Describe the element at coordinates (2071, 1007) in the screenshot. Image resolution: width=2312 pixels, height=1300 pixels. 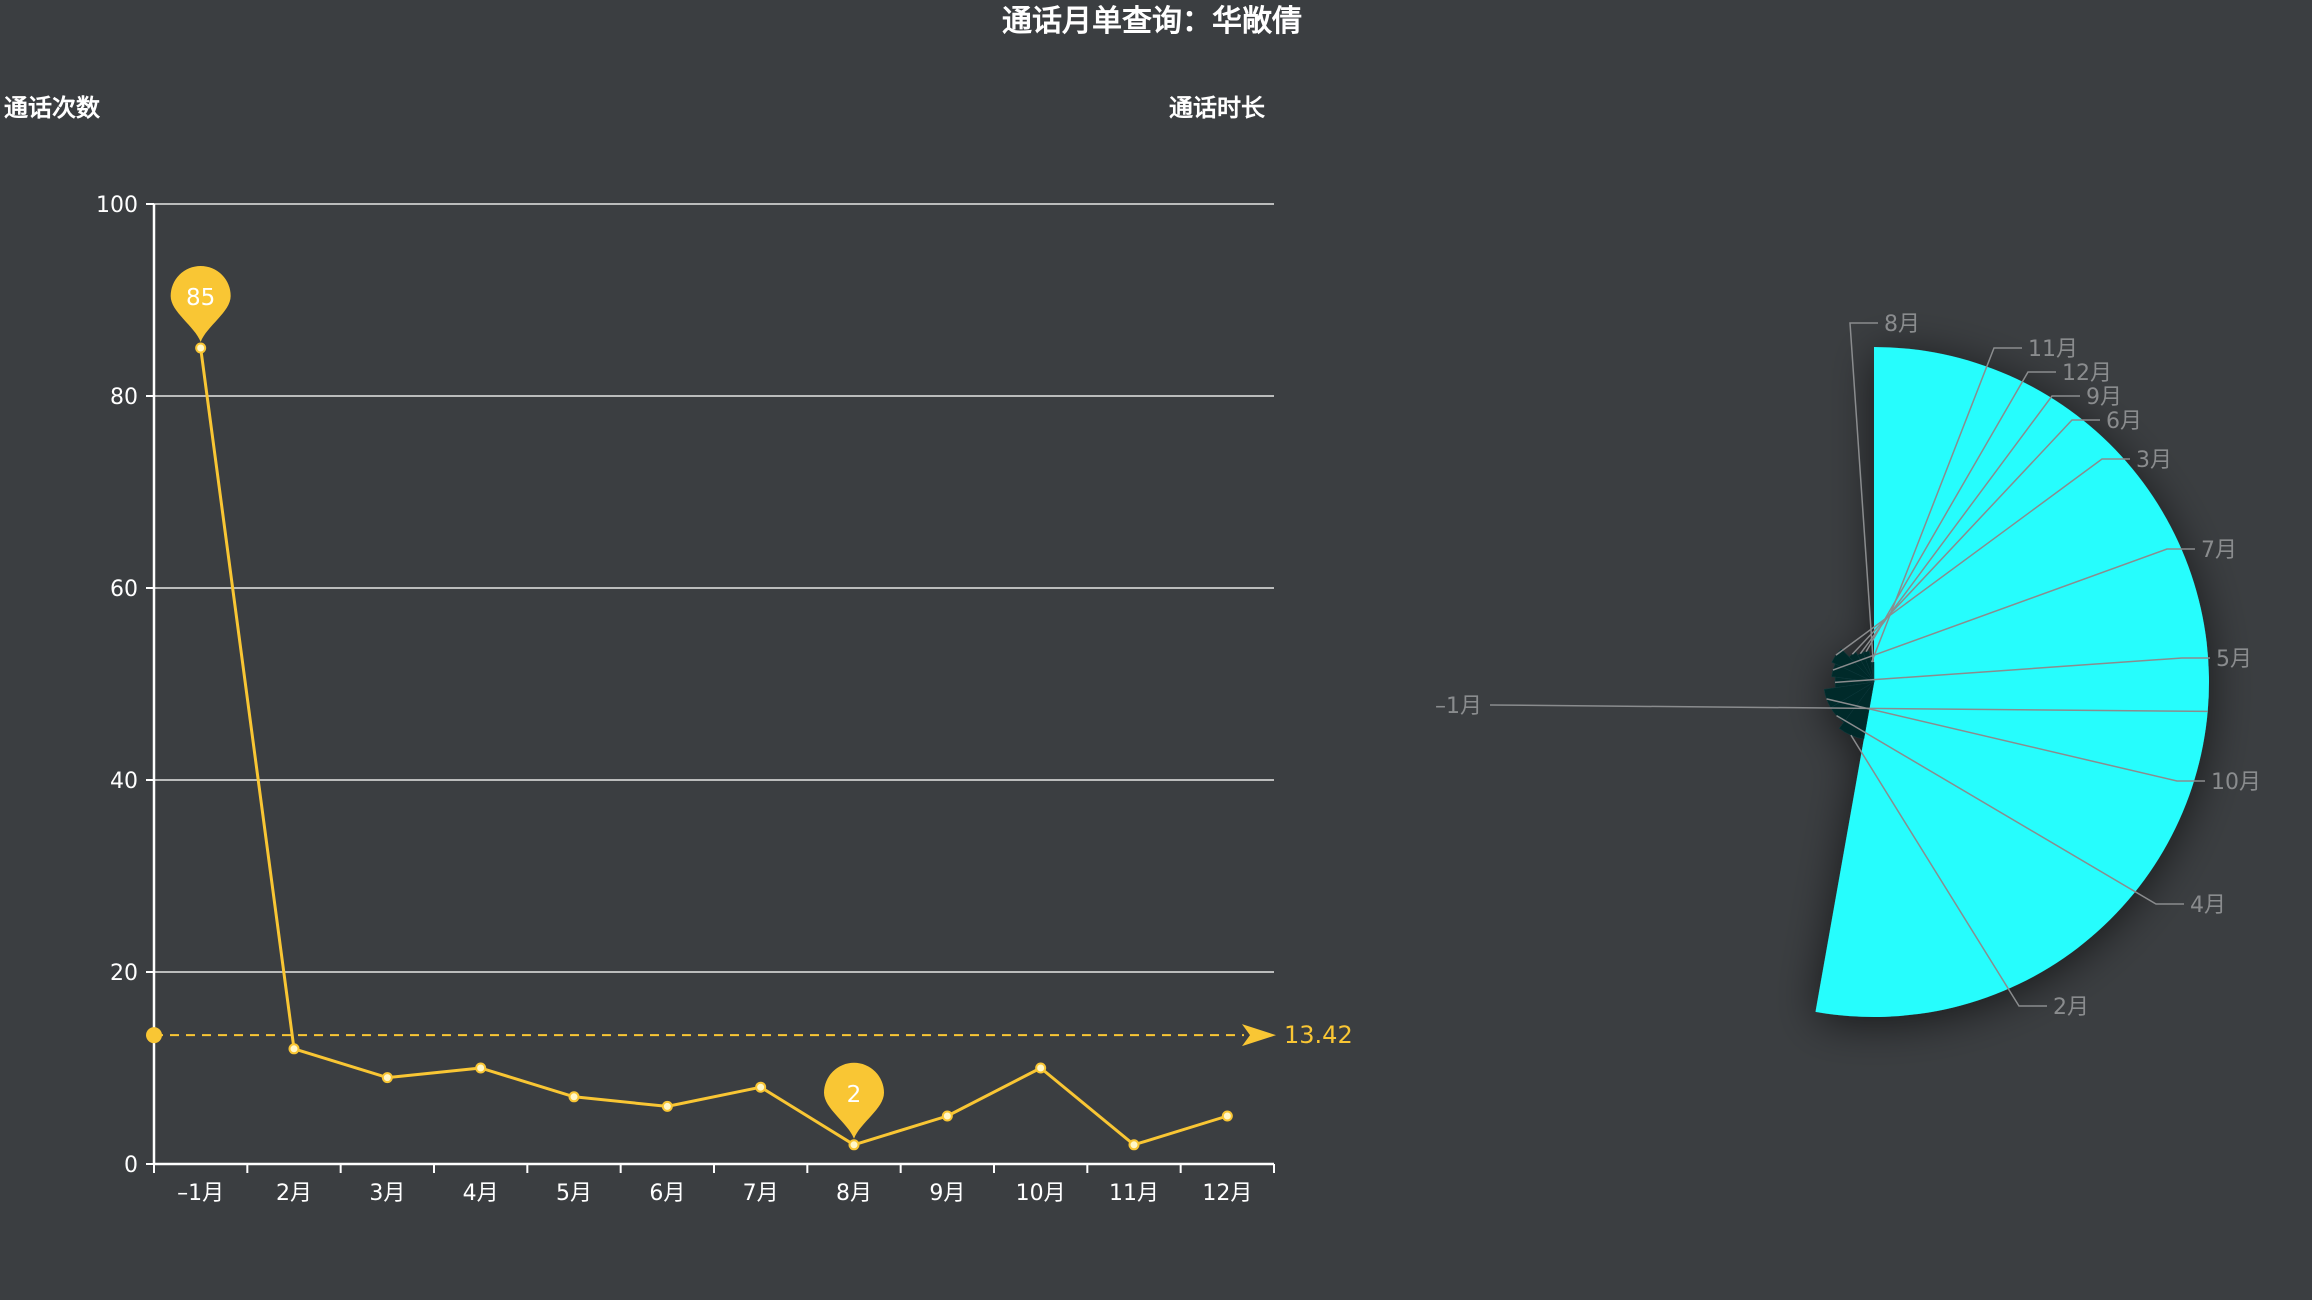
I see `pie-label: 2月` at that location.